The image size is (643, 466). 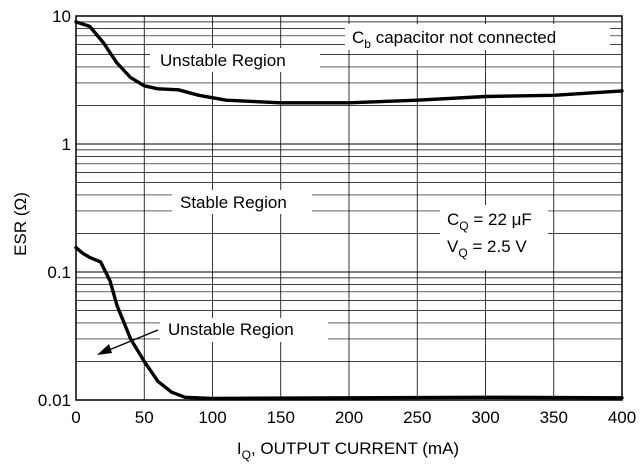 I want to click on cb-note-bg, so click(x=477, y=37).